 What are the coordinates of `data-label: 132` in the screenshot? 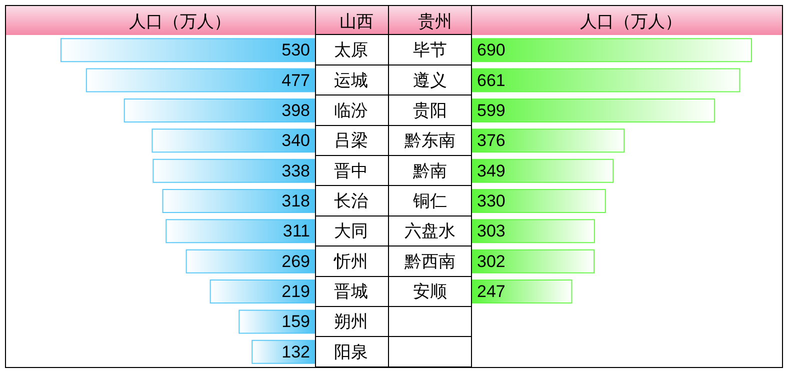 It's located at (296, 352).